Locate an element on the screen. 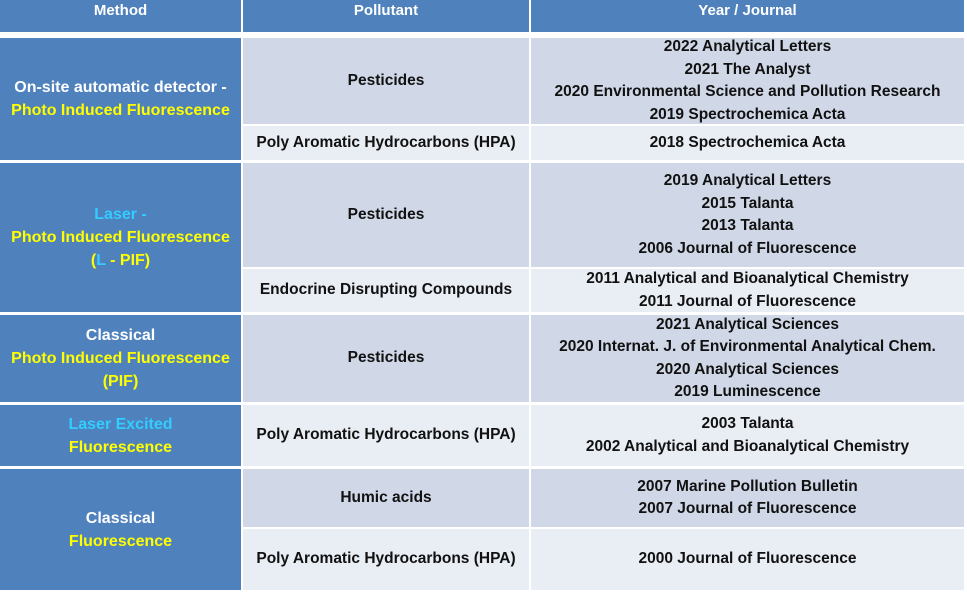 The width and height of the screenshot is (967, 593). year-journal-entry: 2003 Talanta is located at coordinates (747, 423).